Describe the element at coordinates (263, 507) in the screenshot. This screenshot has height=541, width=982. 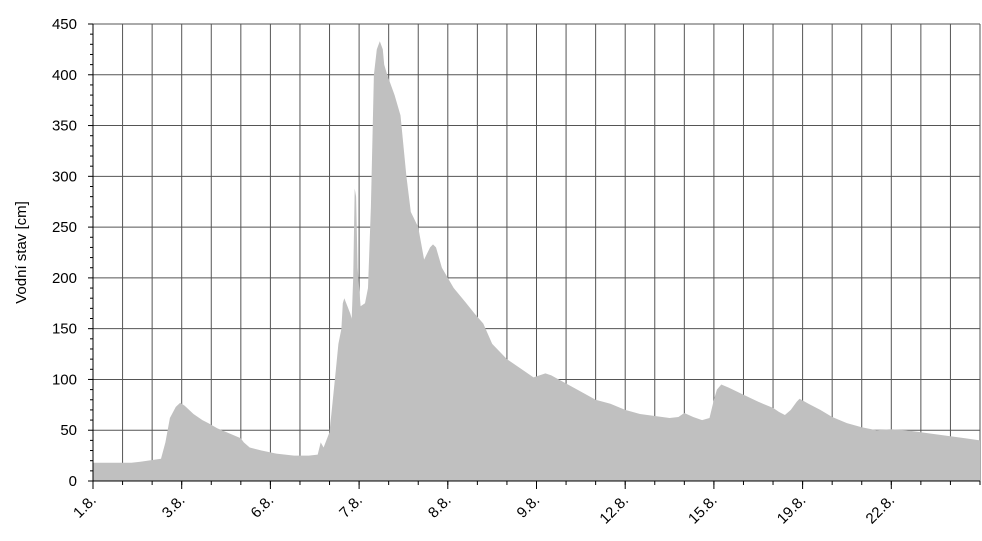
I see `x-tick-label: 6.8.` at that location.